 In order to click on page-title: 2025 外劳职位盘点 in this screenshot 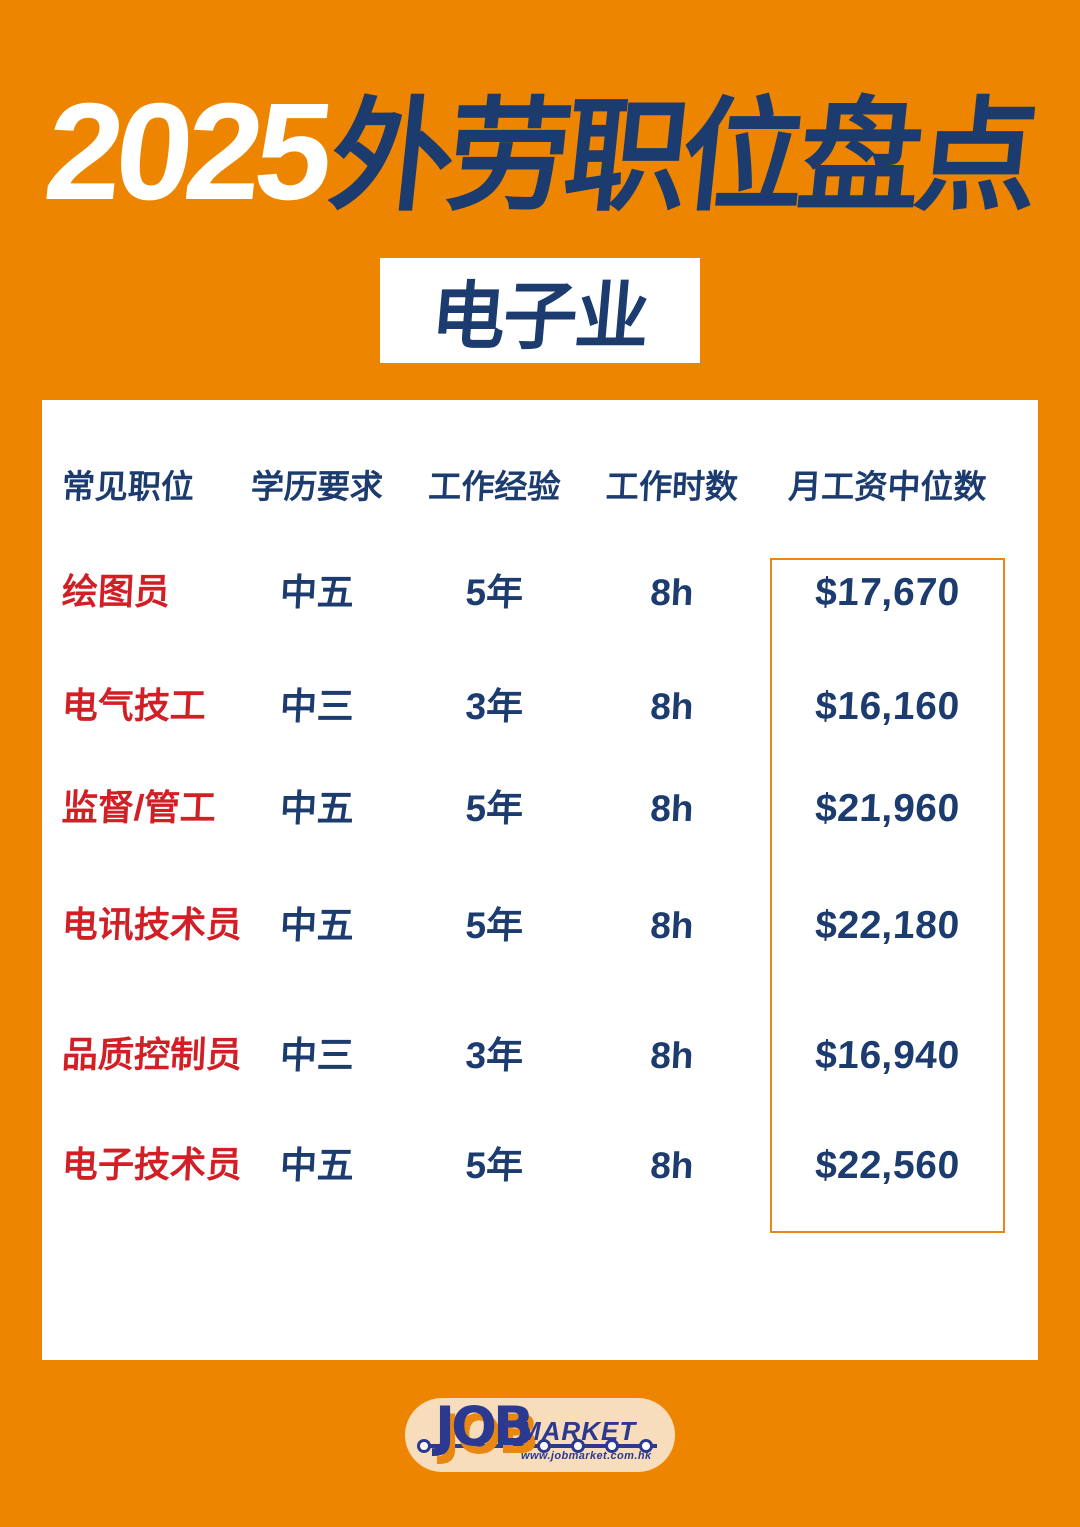, I will do `click(540, 152)`.